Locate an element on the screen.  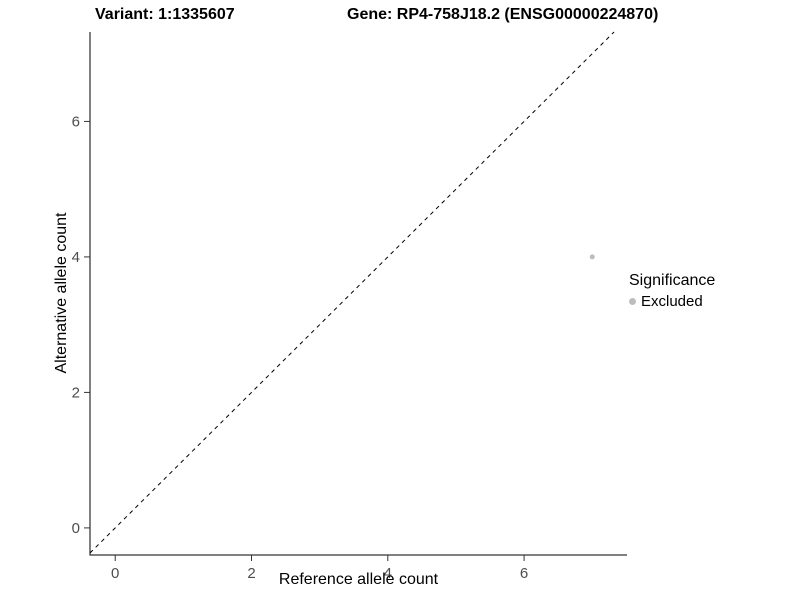
legend-point-icon is located at coordinates (632, 301).